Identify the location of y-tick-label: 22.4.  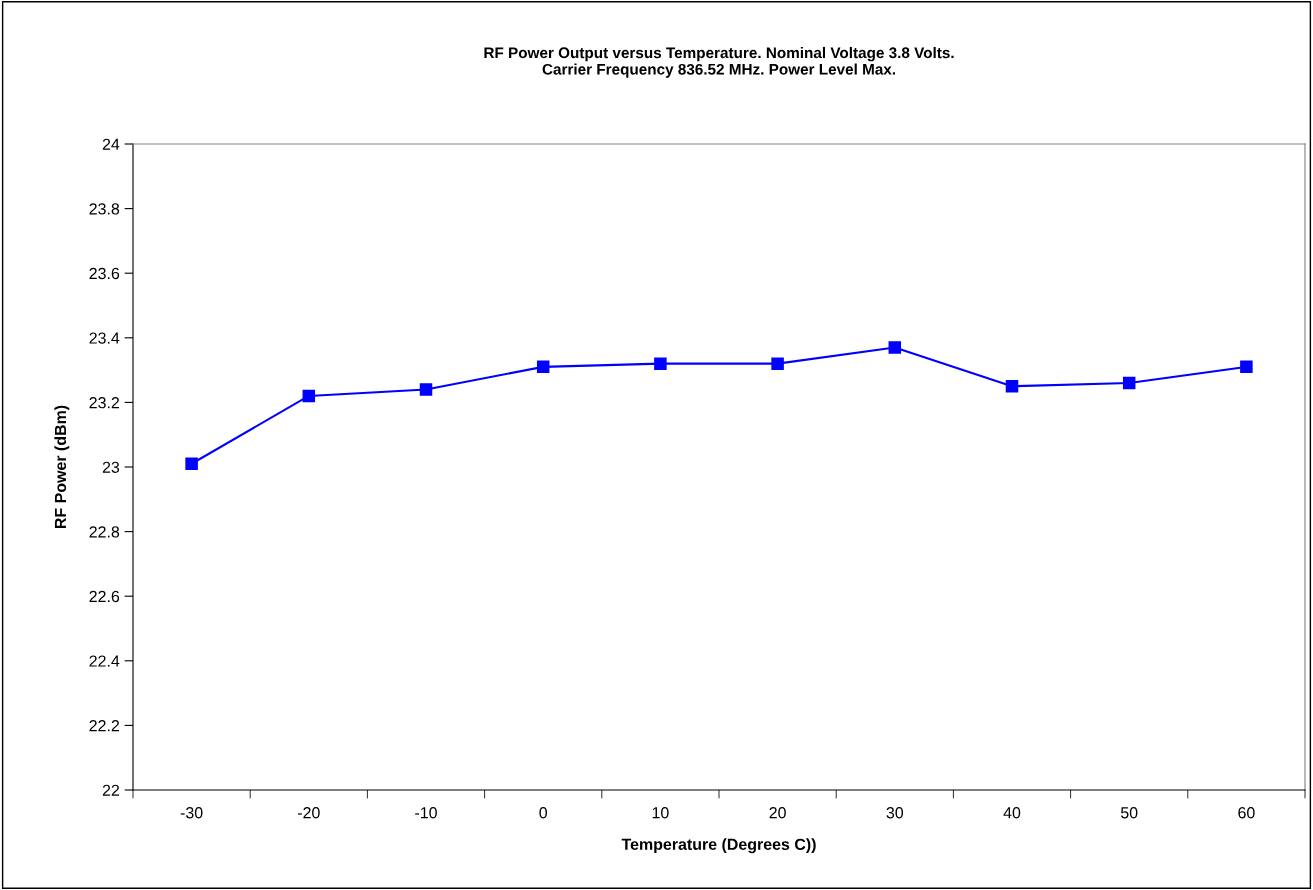
(104, 661).